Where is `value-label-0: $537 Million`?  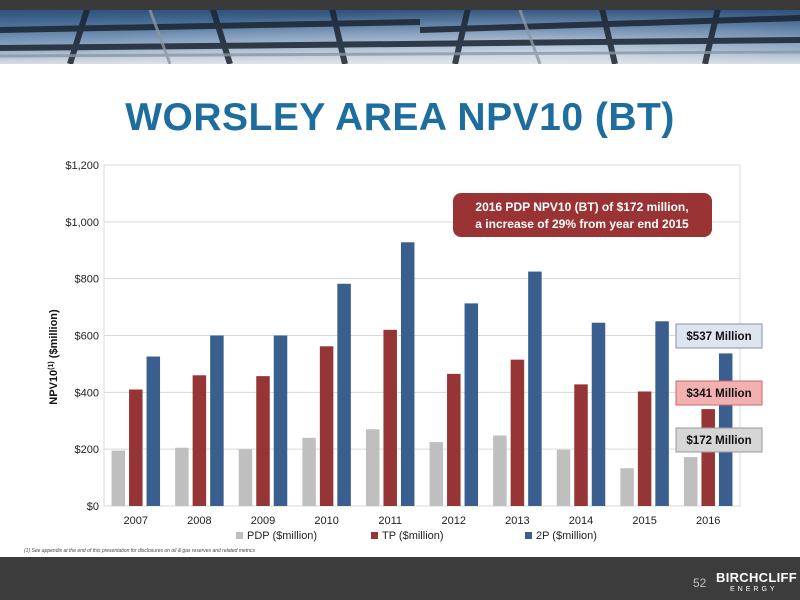
value-label-0: $537 Million is located at coordinates (719, 336).